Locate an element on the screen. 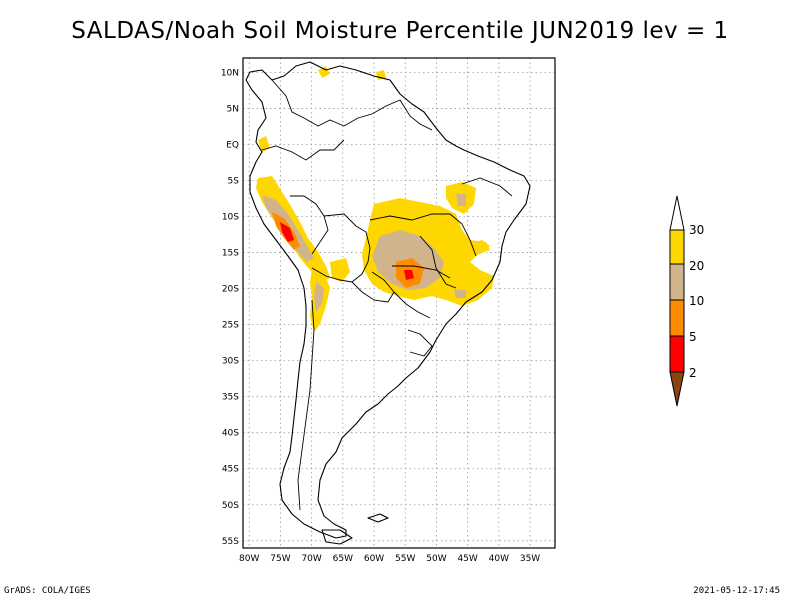 This screenshot has height=600, width=800. border-colombia-venezuela is located at coordinates (308, 103).